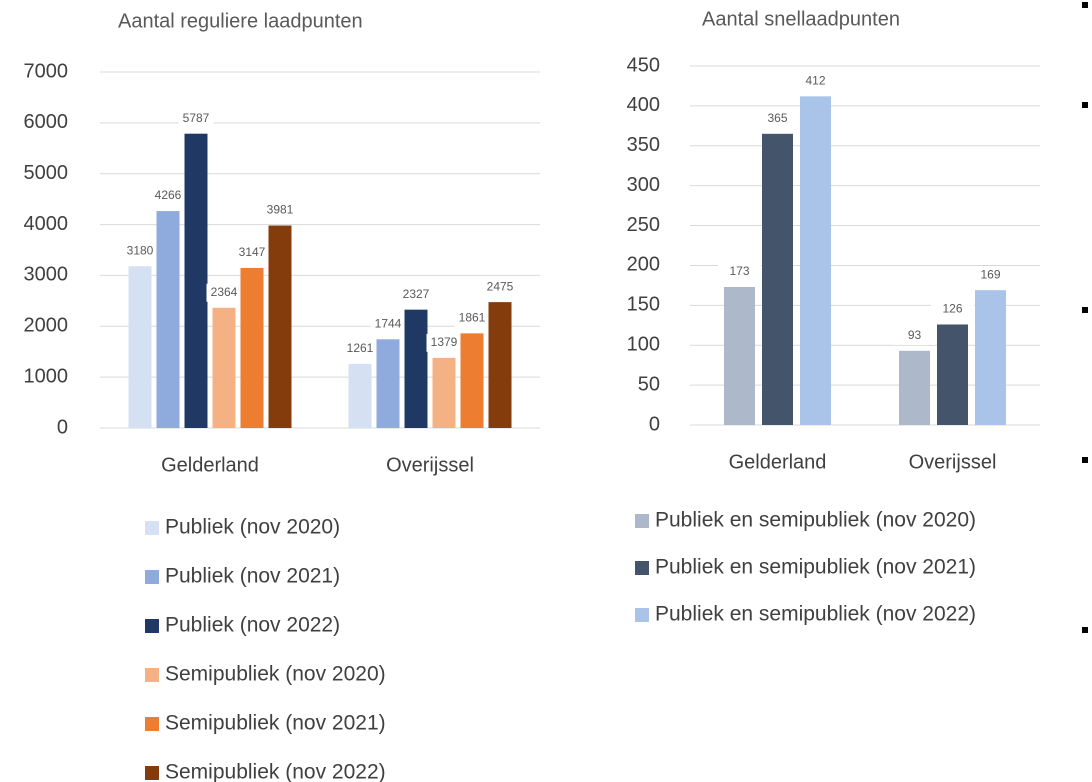  I want to click on data-label: 1379, so click(444, 342).